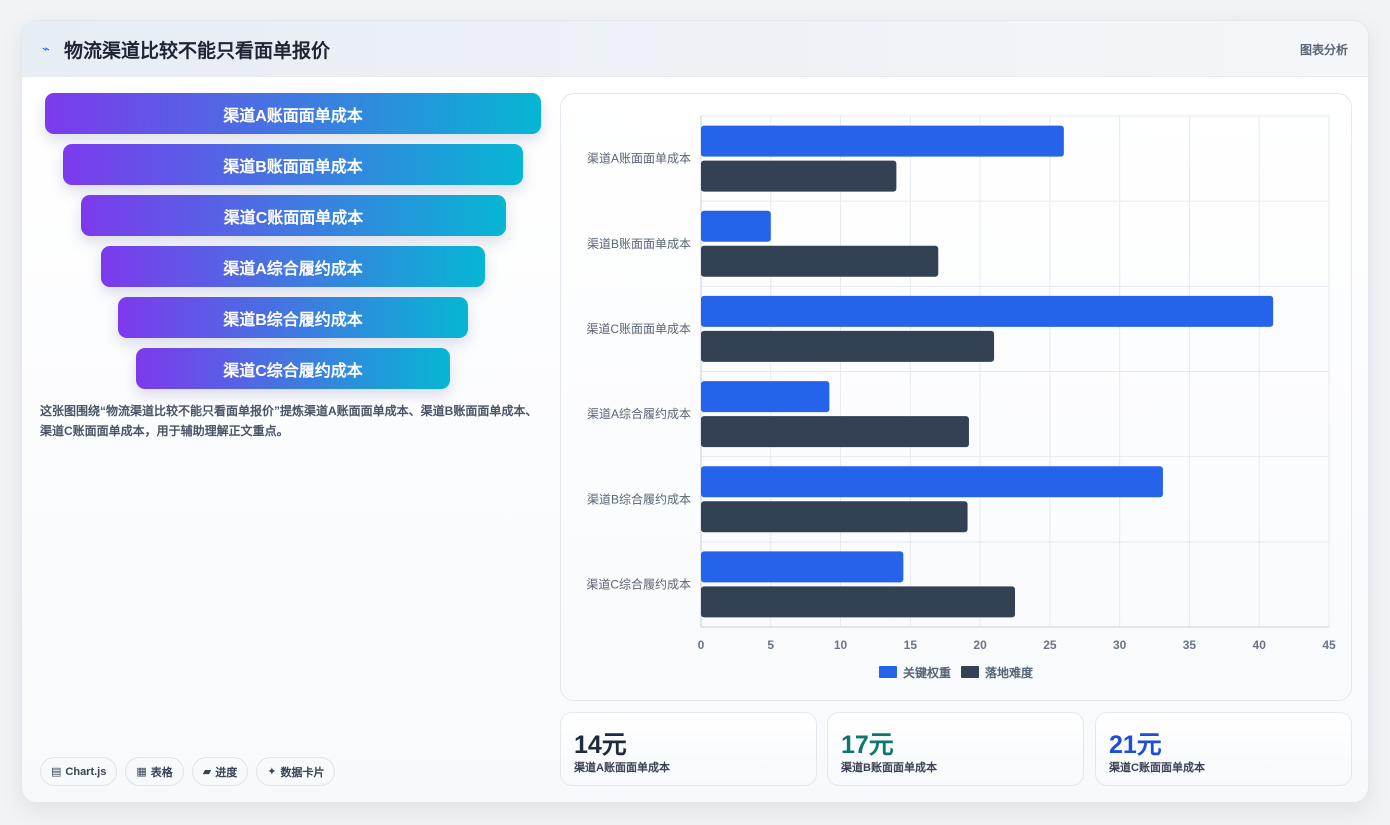 This screenshot has height=825, width=1390. What do you see at coordinates (293, 113) in the screenshot?
I see `funnel-step-1: 渠道A账面面单成本` at bounding box center [293, 113].